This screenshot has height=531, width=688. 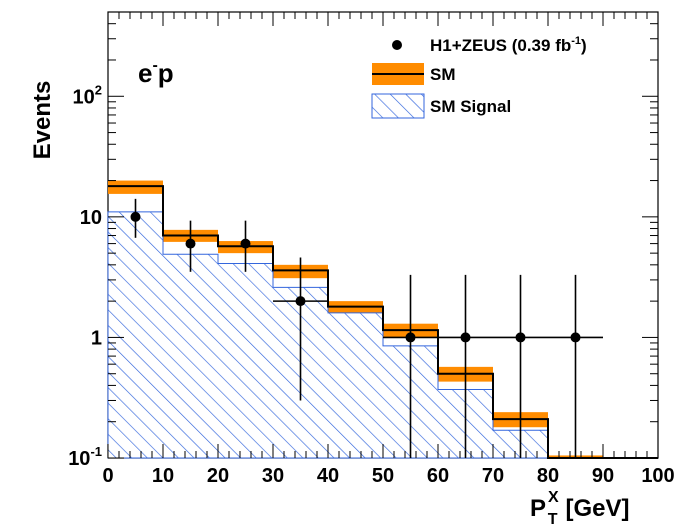 What do you see at coordinates (398, 106) in the screenshot?
I see `legend-signal-swatch` at bounding box center [398, 106].